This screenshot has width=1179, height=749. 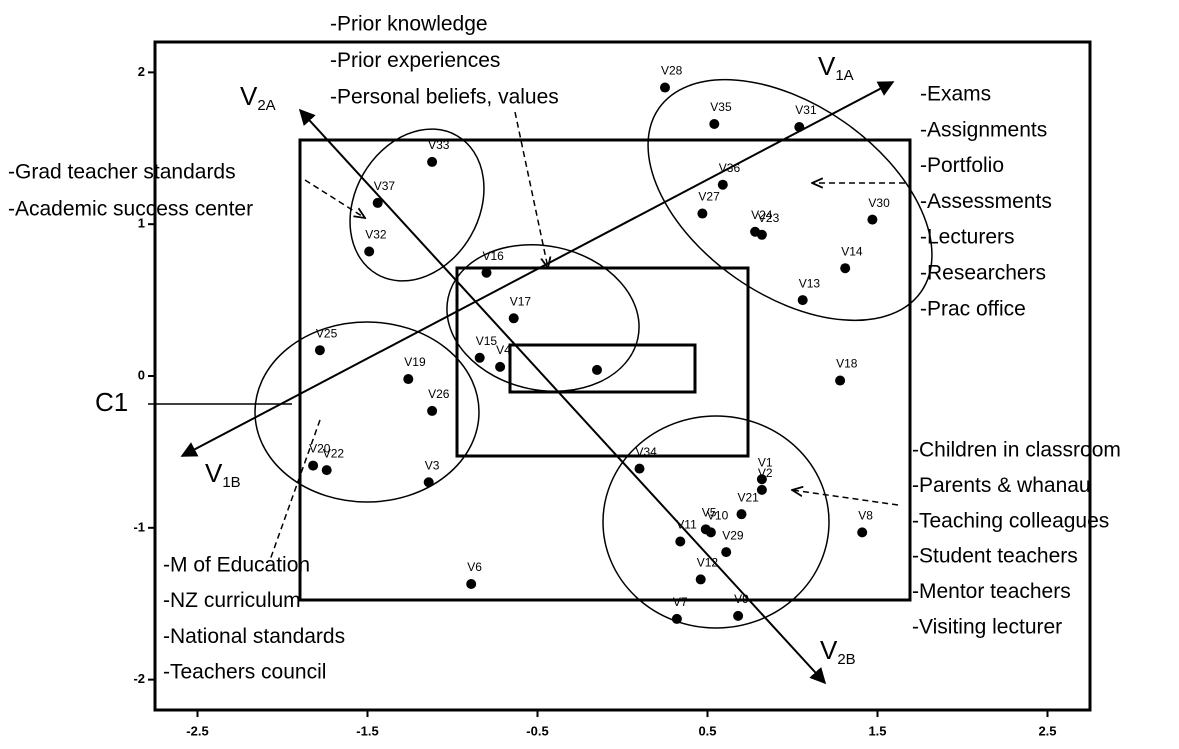 What do you see at coordinates (647, 452) in the screenshot?
I see `point-label: V34` at bounding box center [647, 452].